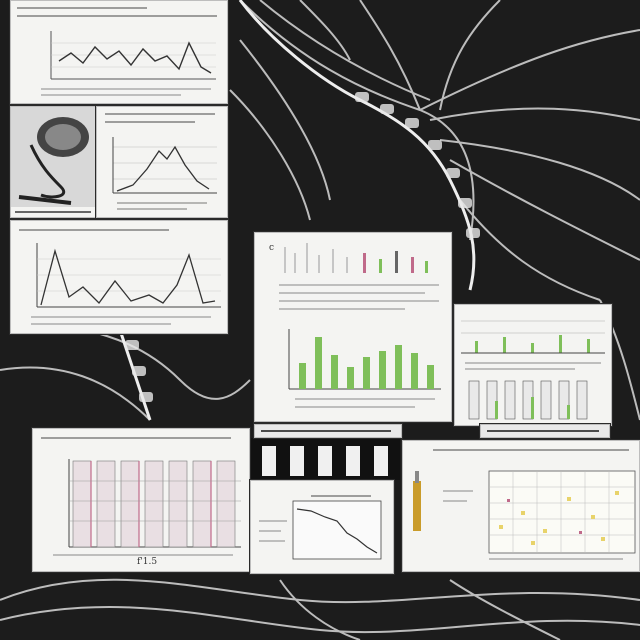  I want to click on panel-footer: f'1.5, so click(147, 562).